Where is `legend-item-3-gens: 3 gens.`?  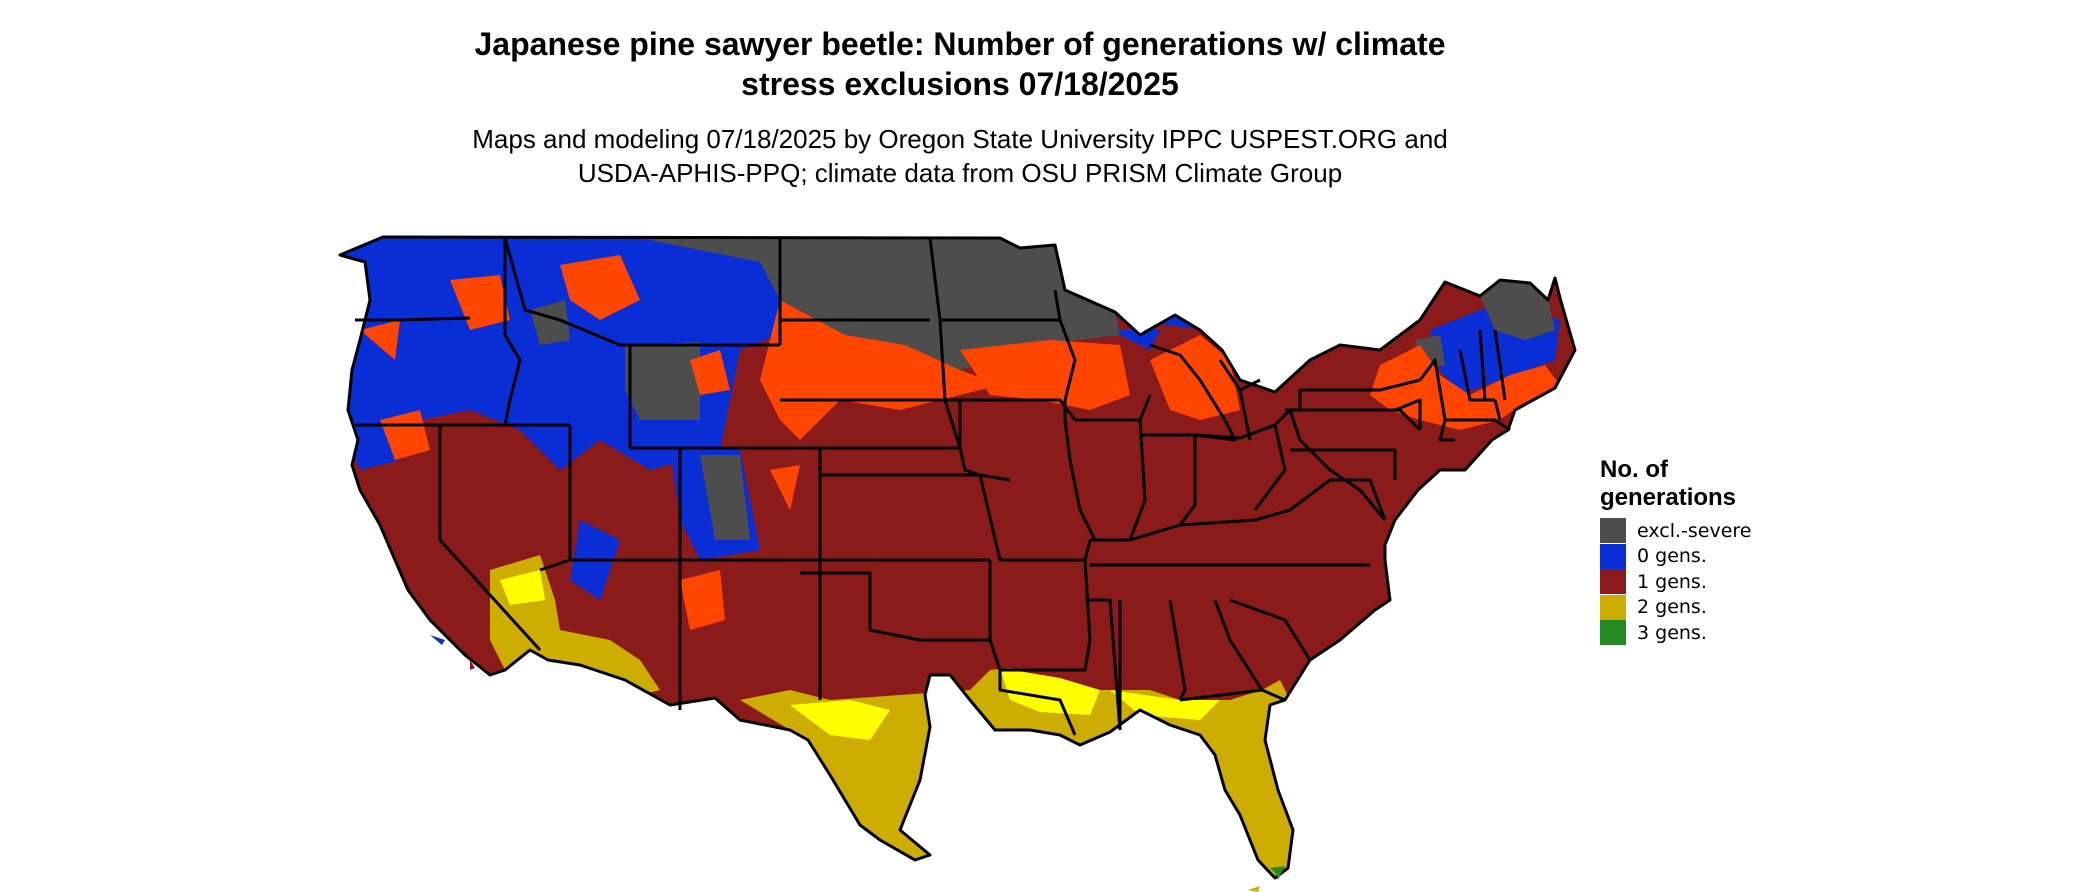
legend-item-3-gens: 3 gens. is located at coordinates (1730, 633).